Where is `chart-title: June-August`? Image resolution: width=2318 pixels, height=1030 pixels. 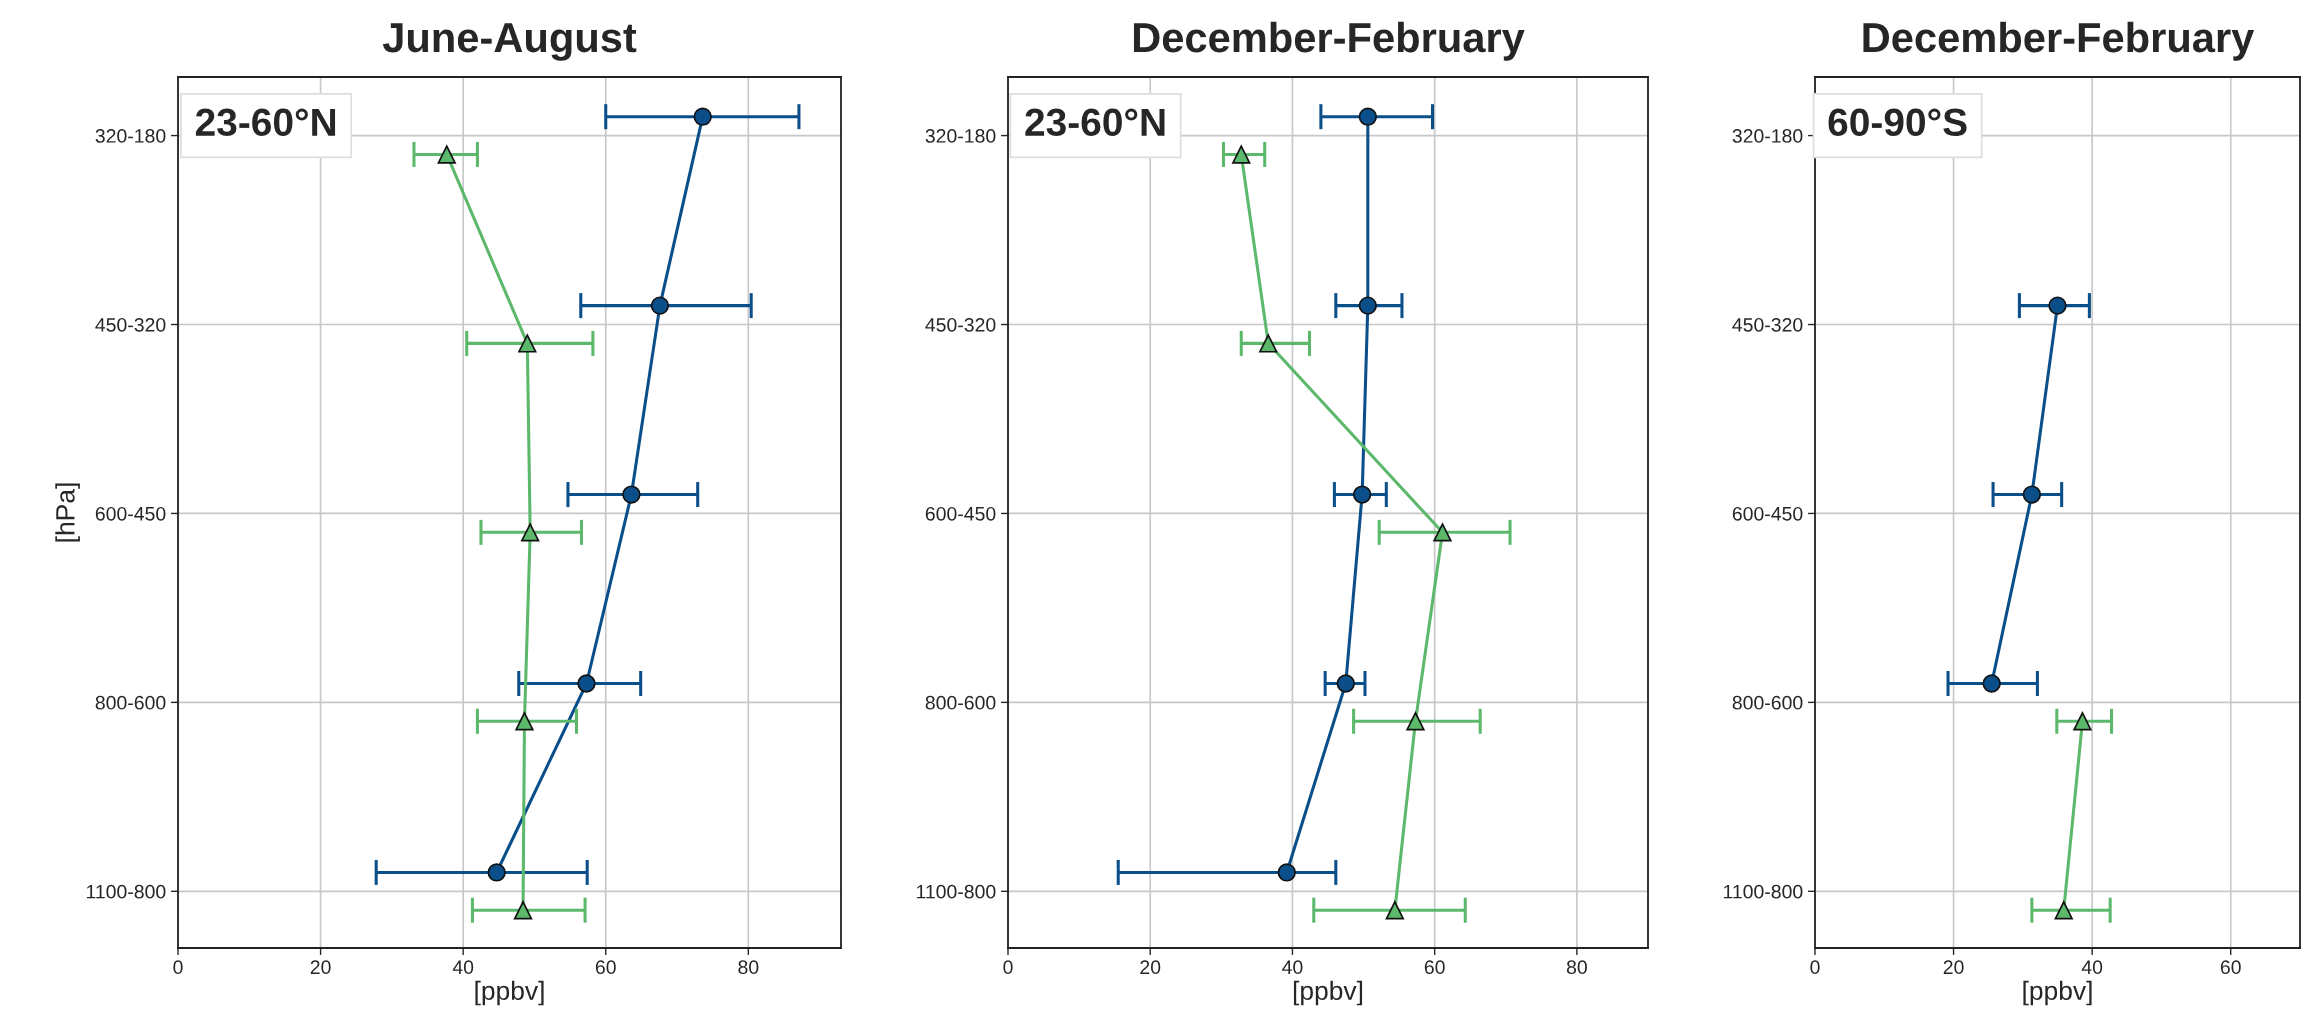 chart-title: June-August is located at coordinates (509, 42).